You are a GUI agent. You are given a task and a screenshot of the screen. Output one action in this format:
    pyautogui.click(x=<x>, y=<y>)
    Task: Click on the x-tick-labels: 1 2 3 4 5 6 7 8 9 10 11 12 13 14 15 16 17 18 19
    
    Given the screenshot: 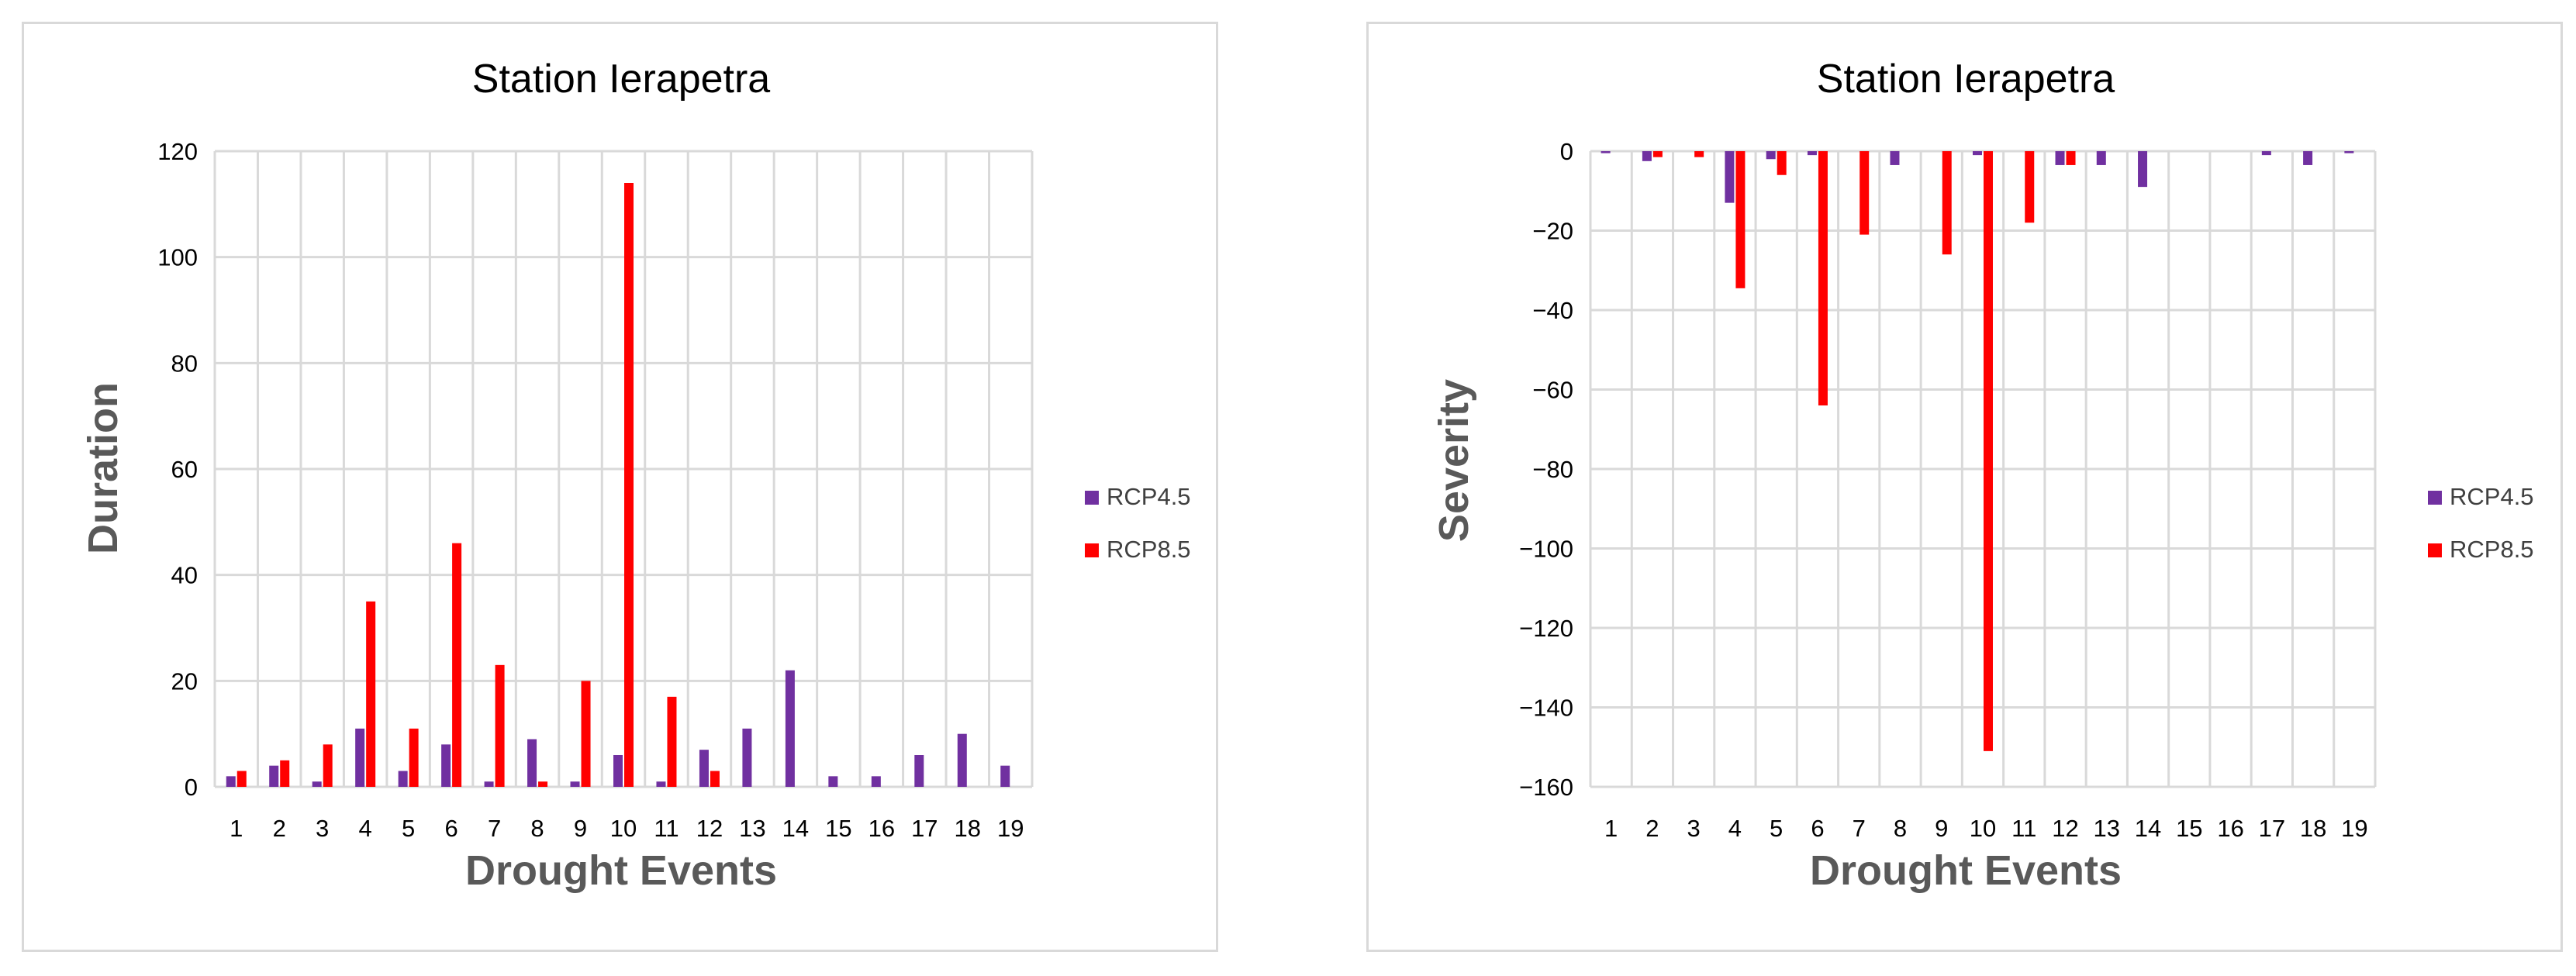 What is the action you would take?
    pyautogui.click(x=1986, y=828)
    